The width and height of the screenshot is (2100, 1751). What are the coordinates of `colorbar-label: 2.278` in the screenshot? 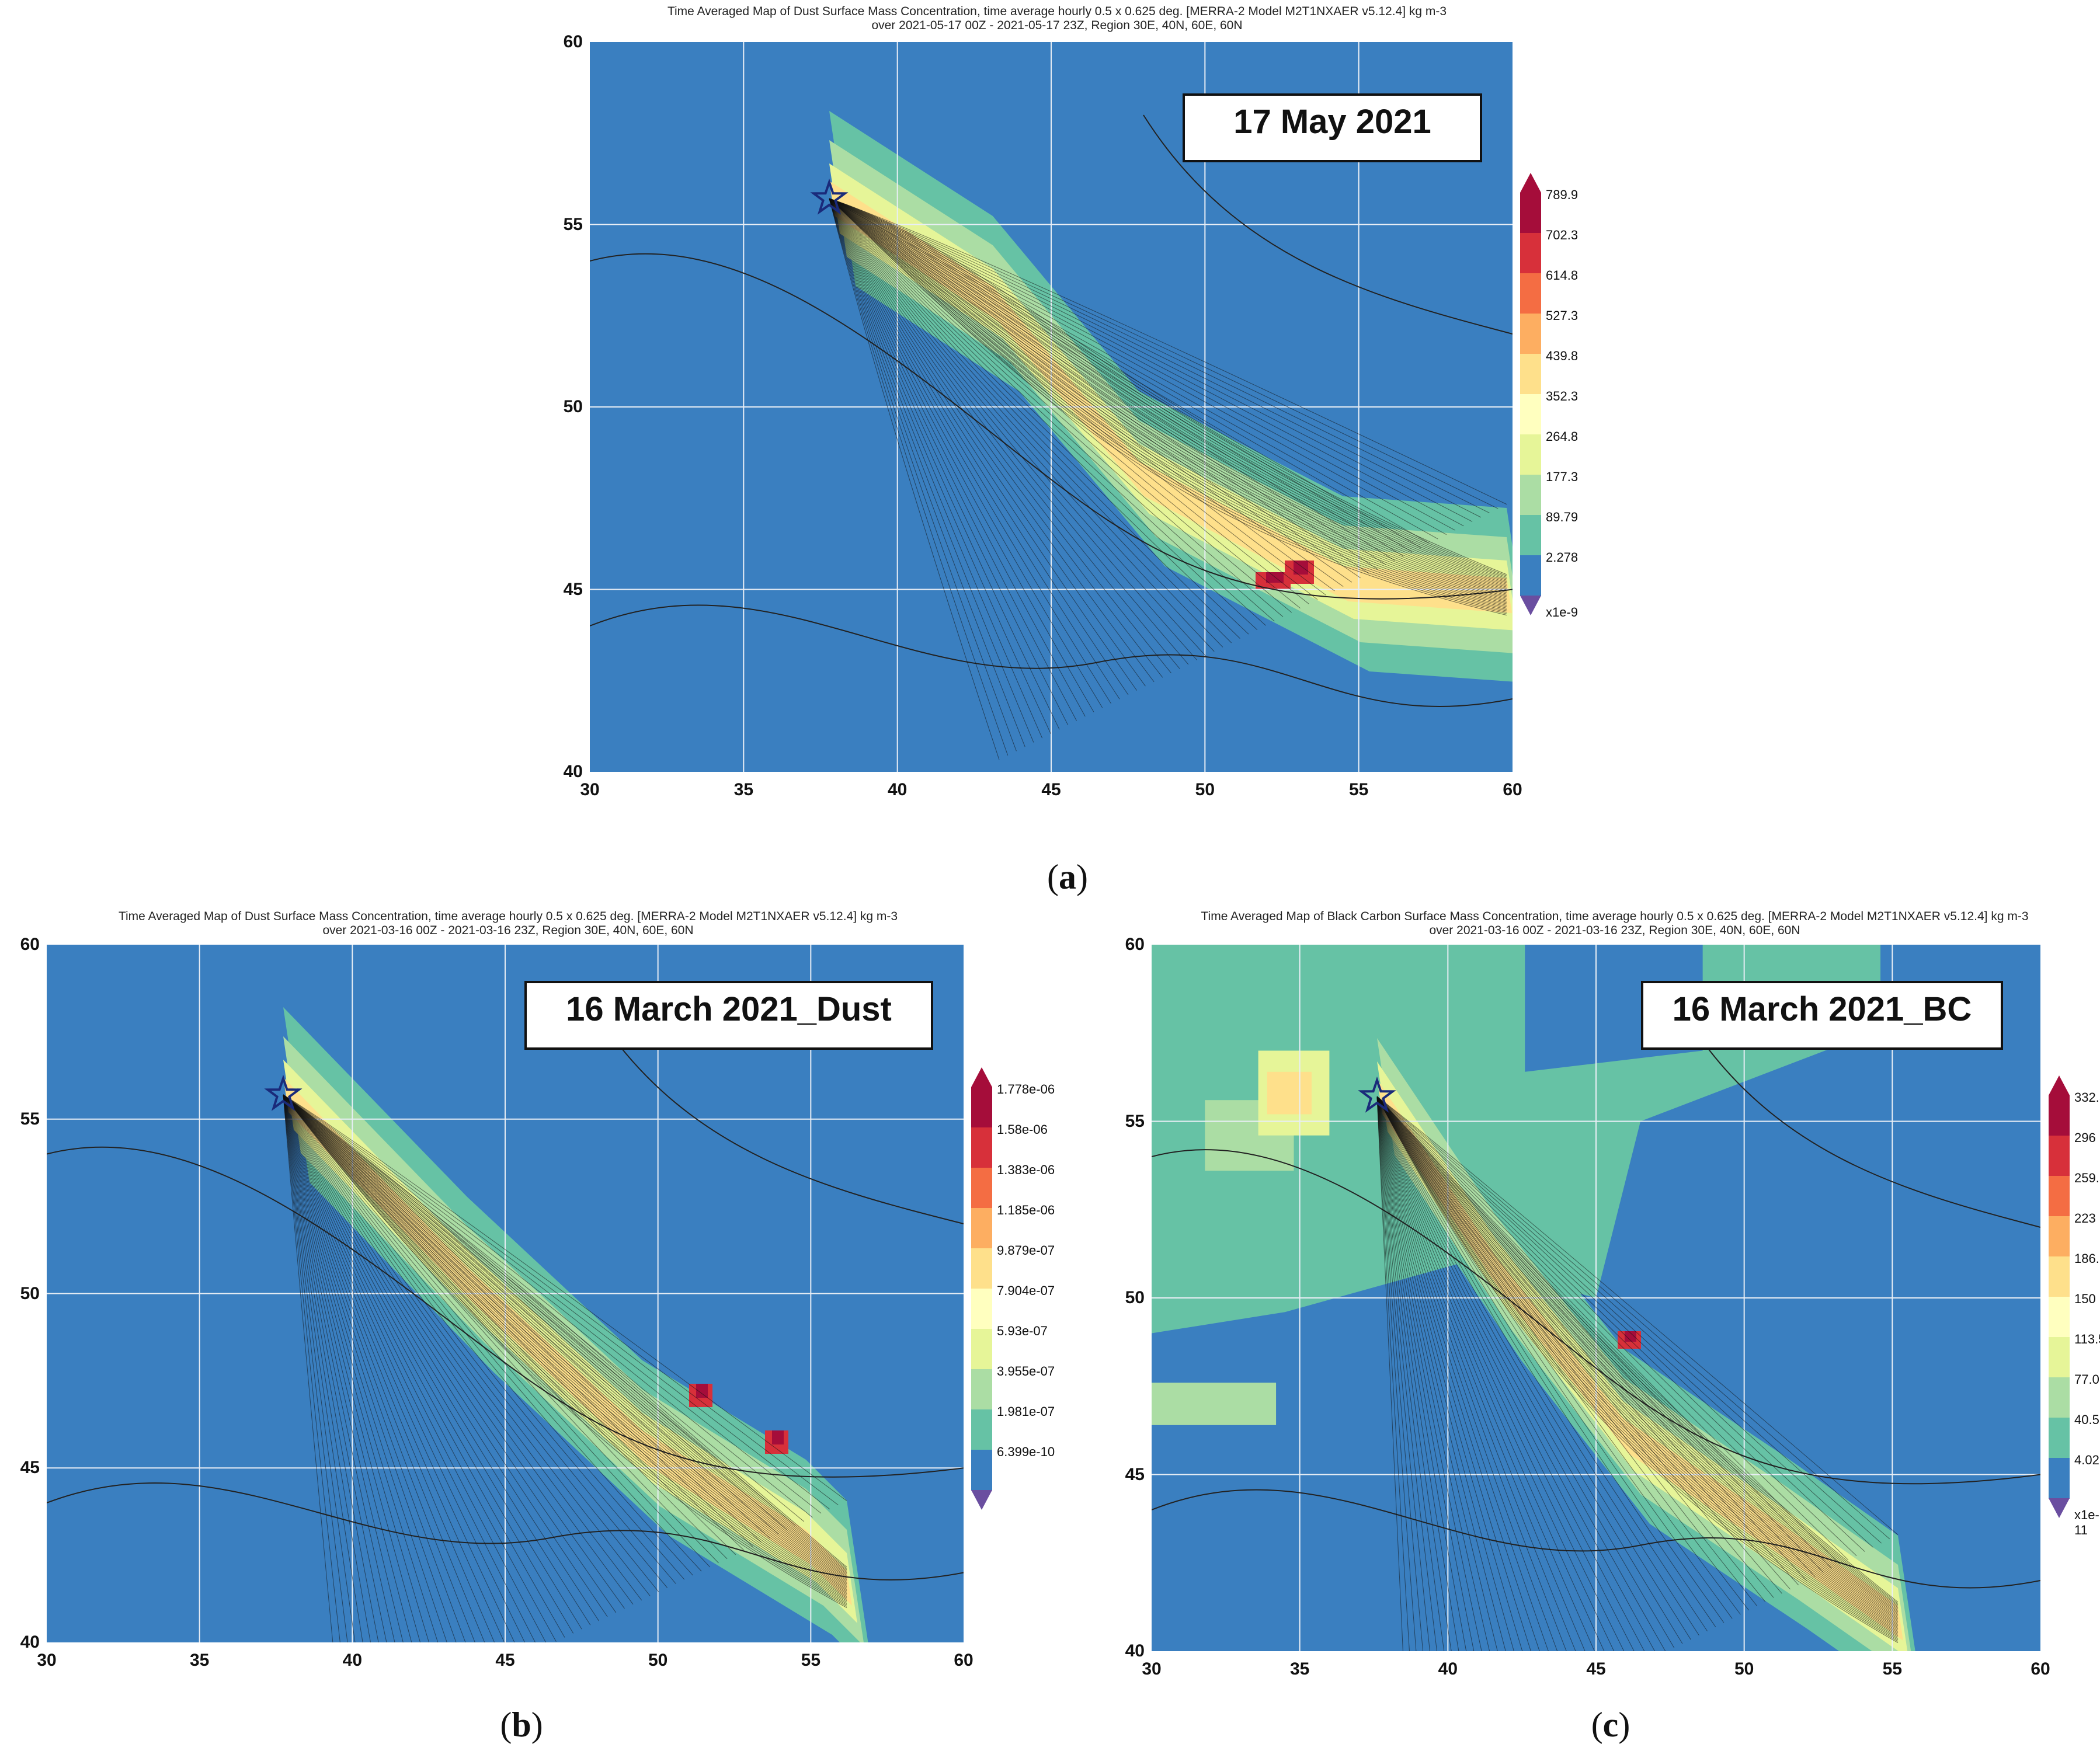 It's located at (1562, 557).